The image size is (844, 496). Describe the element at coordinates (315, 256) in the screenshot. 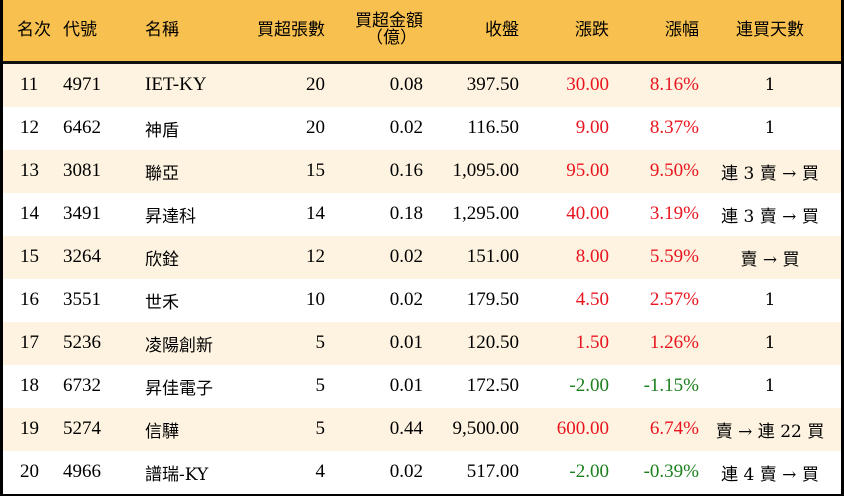

I see `net-buy-lots-cell: 12` at that location.